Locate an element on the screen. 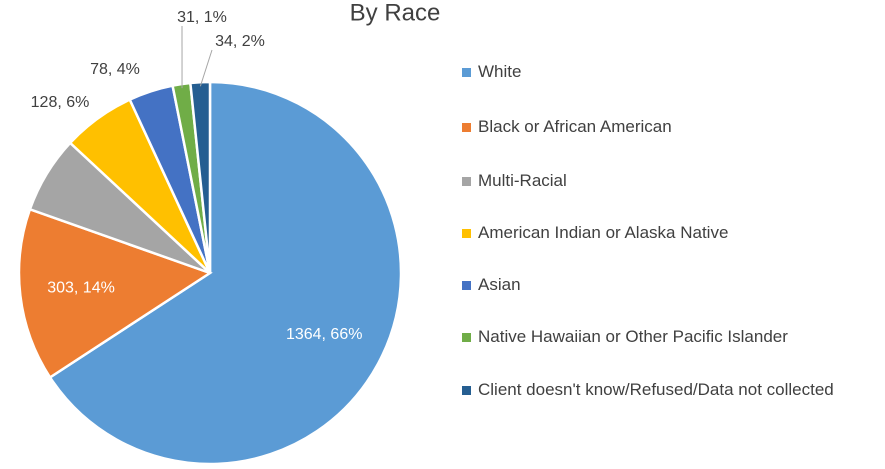 Image resolution: width=885 pixels, height=469 pixels. legend-label: White is located at coordinates (500, 71).